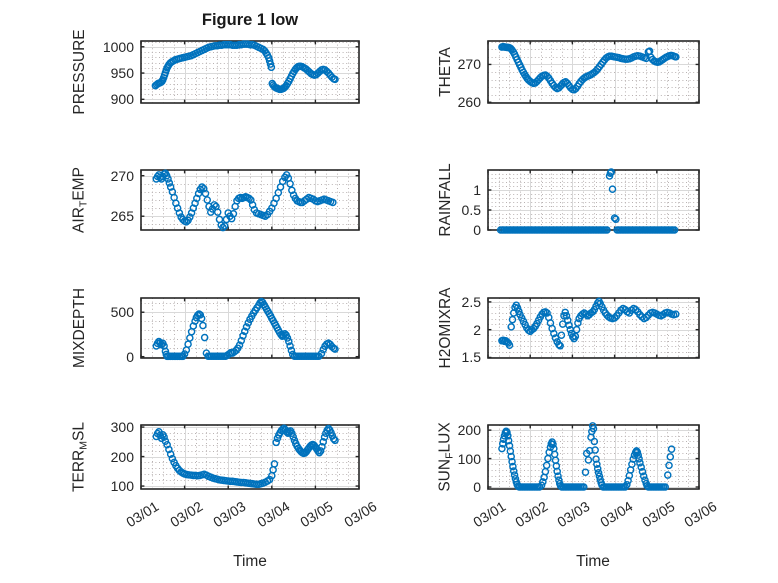 This screenshot has width=778, height=583. Describe the element at coordinates (360, 514) in the screenshot. I see `x-tick-label: 03/06` at that location.